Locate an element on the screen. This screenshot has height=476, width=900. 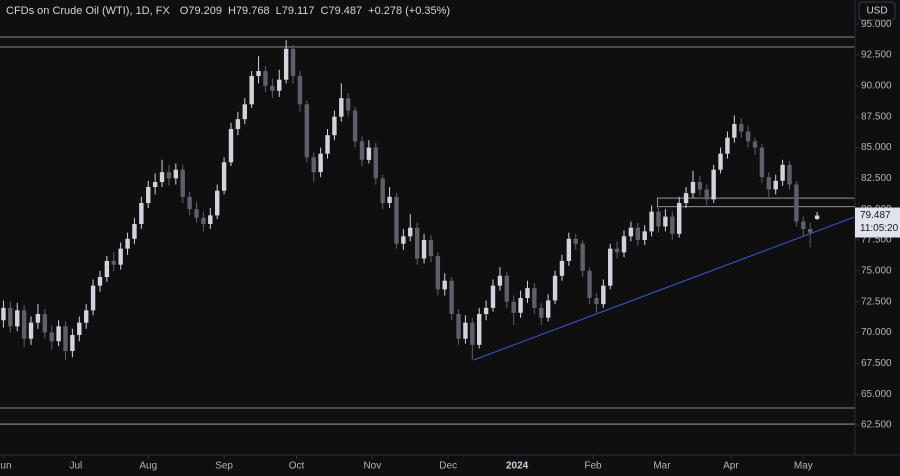
x-tick-label: Aug is located at coordinates (148, 466).